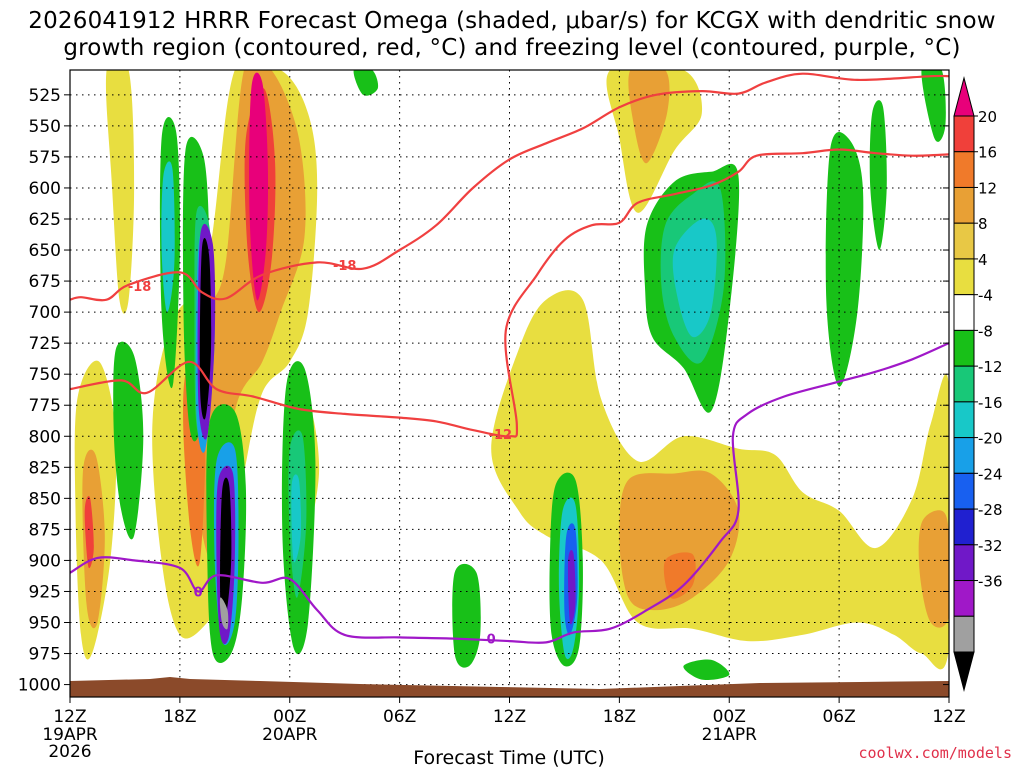 Image resolution: width=1024 pixels, height=768 pixels. I want to click on colorbar-bottom-triangle, so click(964, 671).